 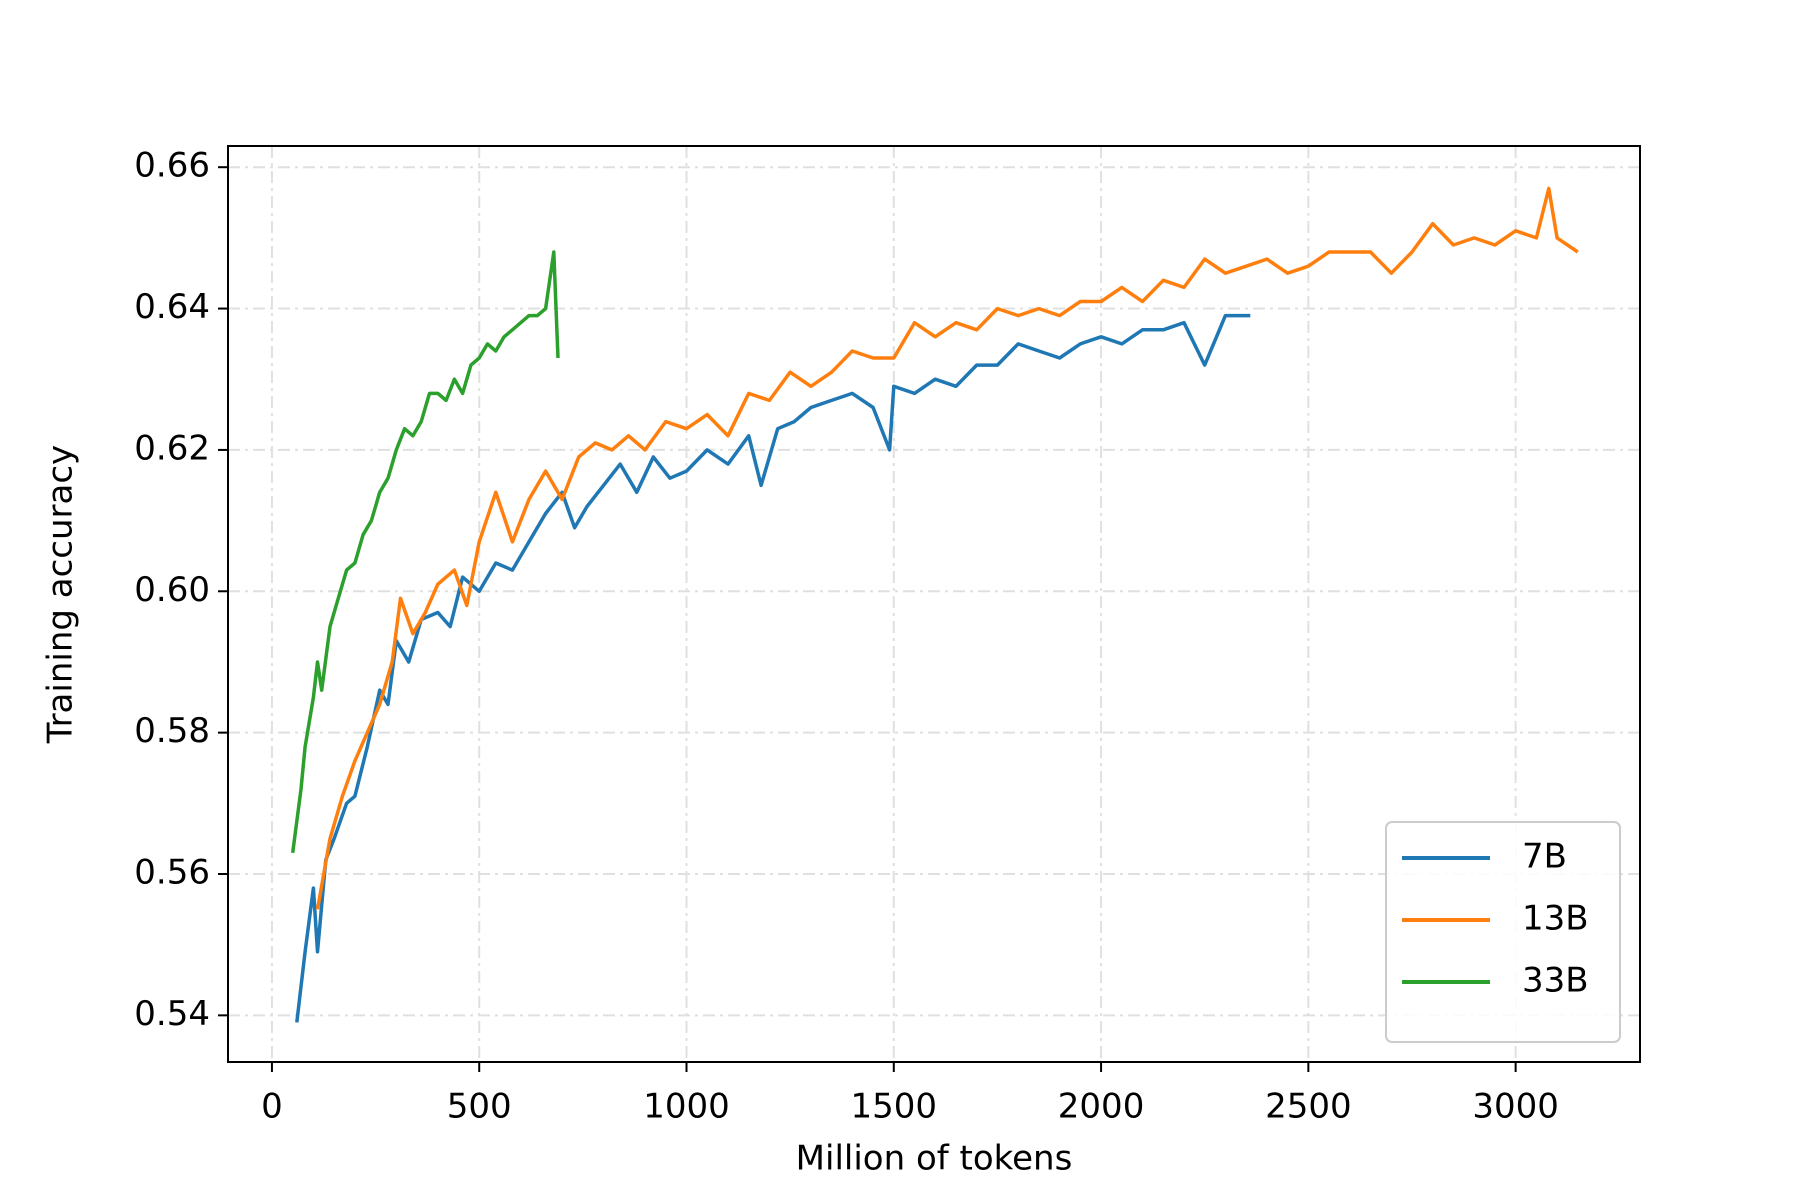 I want to click on y-tick-label: 0.60, so click(x=172, y=590).